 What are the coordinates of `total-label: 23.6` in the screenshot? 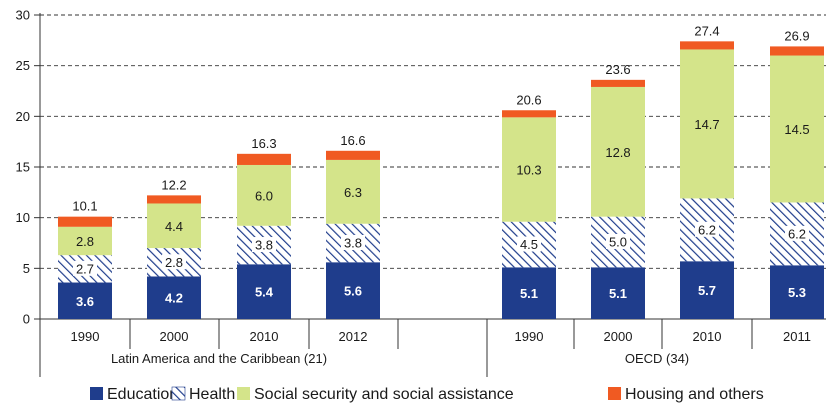 It's located at (617, 69).